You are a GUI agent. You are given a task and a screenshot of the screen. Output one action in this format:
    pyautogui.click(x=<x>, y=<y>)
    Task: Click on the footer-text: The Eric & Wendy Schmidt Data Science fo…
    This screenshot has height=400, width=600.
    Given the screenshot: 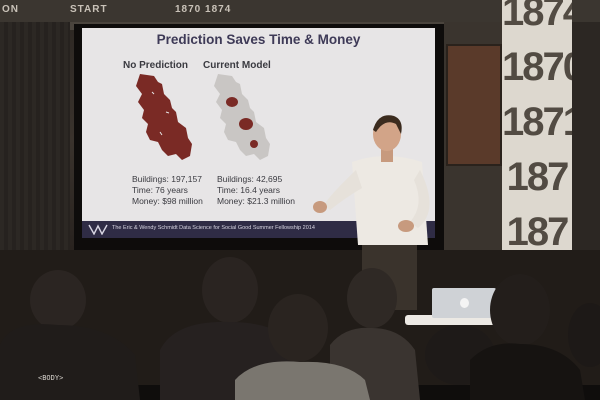 What is the action you would take?
    pyautogui.click(x=213, y=228)
    